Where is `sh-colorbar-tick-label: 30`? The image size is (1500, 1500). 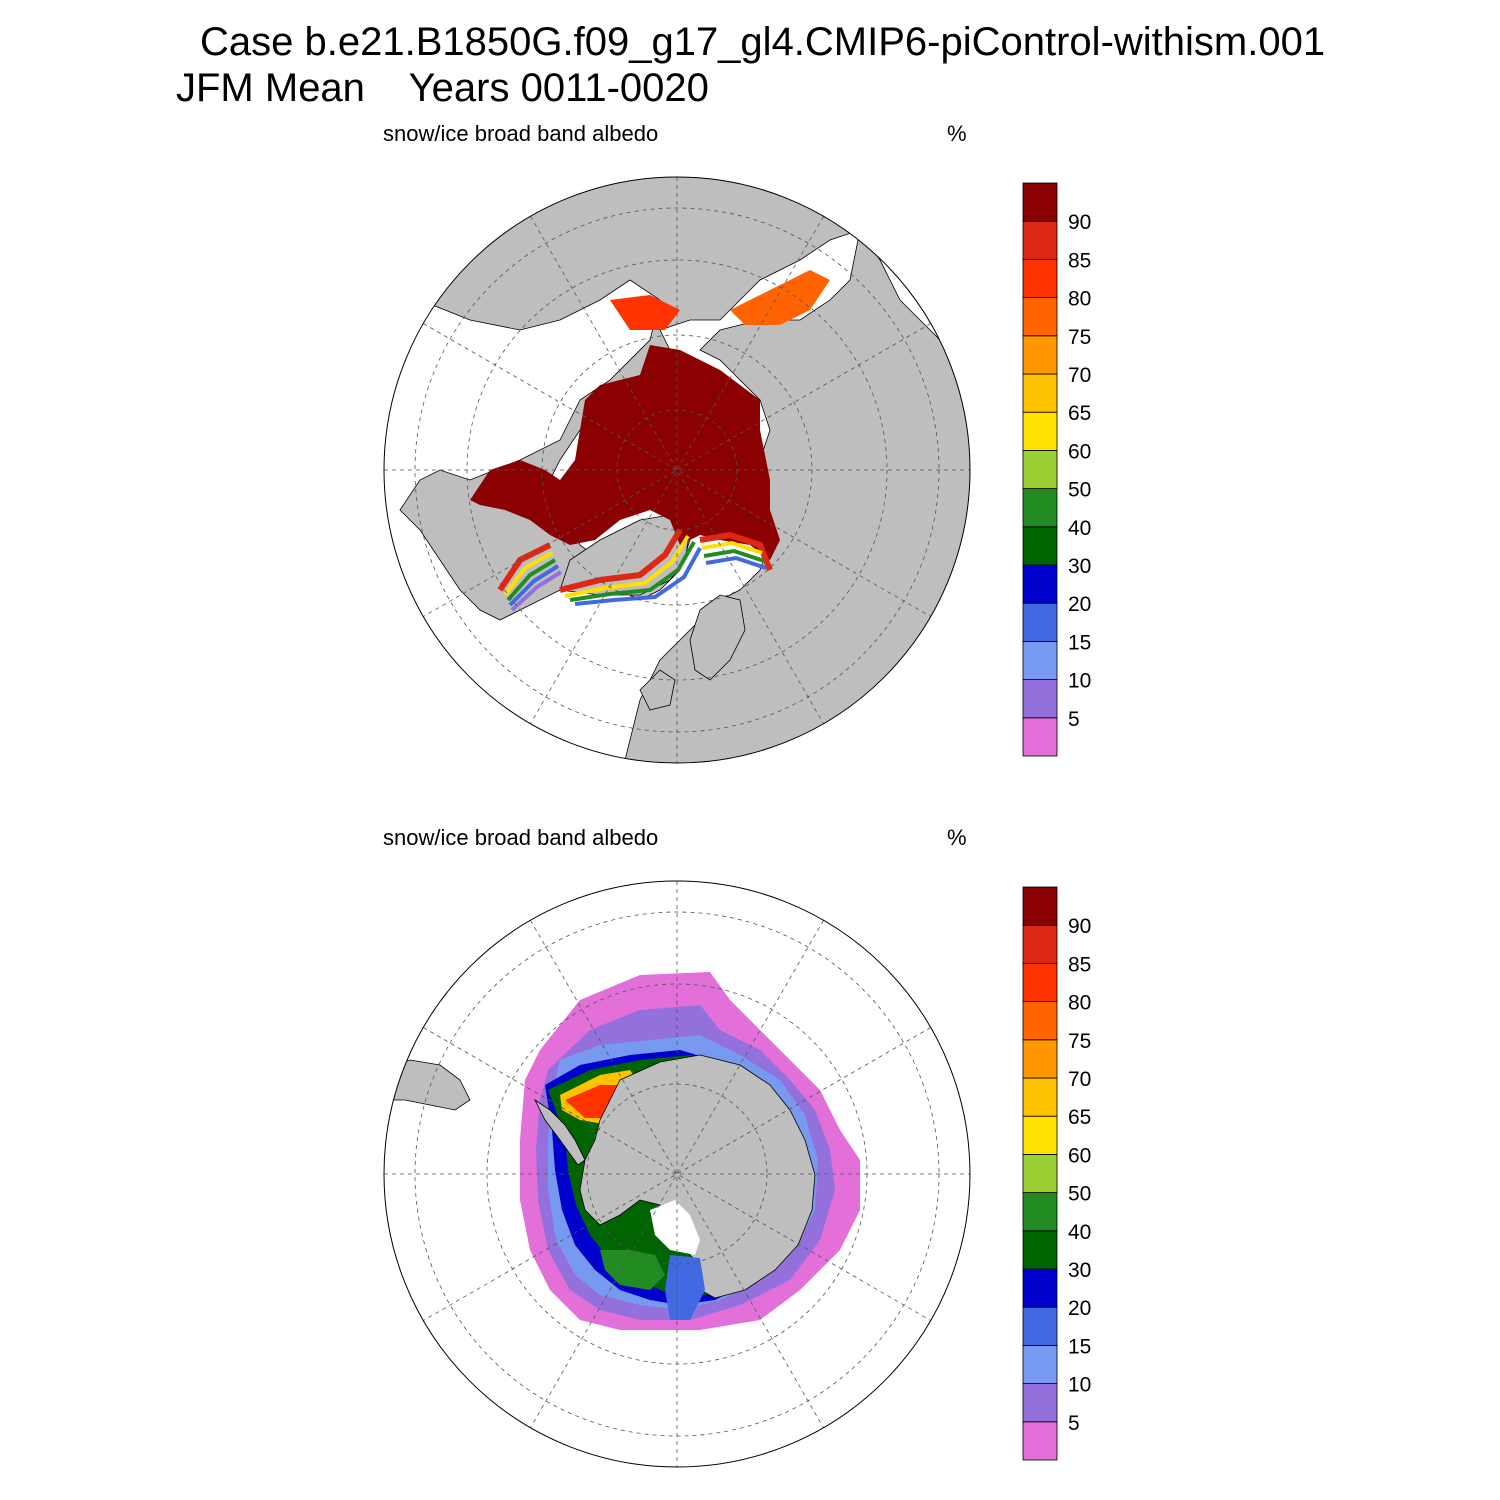 sh-colorbar-tick-label: 30 is located at coordinates (1079, 1270).